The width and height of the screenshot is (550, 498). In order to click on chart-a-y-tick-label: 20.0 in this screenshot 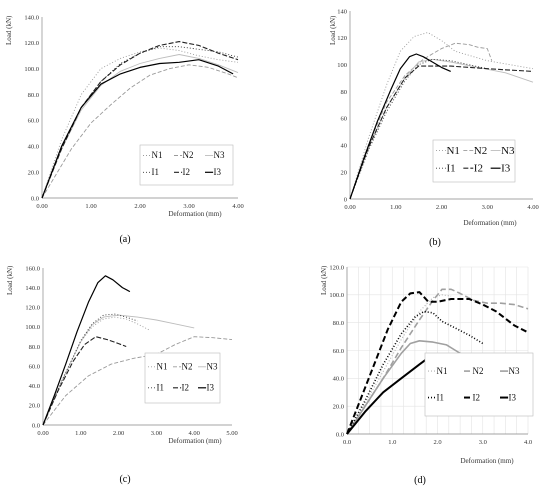, I will do `click(33, 172)`.